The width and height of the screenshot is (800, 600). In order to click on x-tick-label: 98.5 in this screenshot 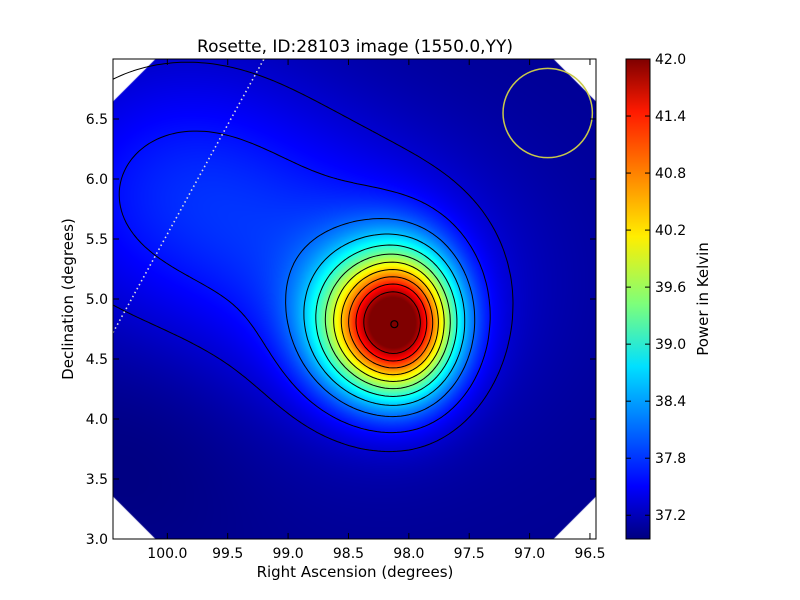, I will do `click(348, 554)`.